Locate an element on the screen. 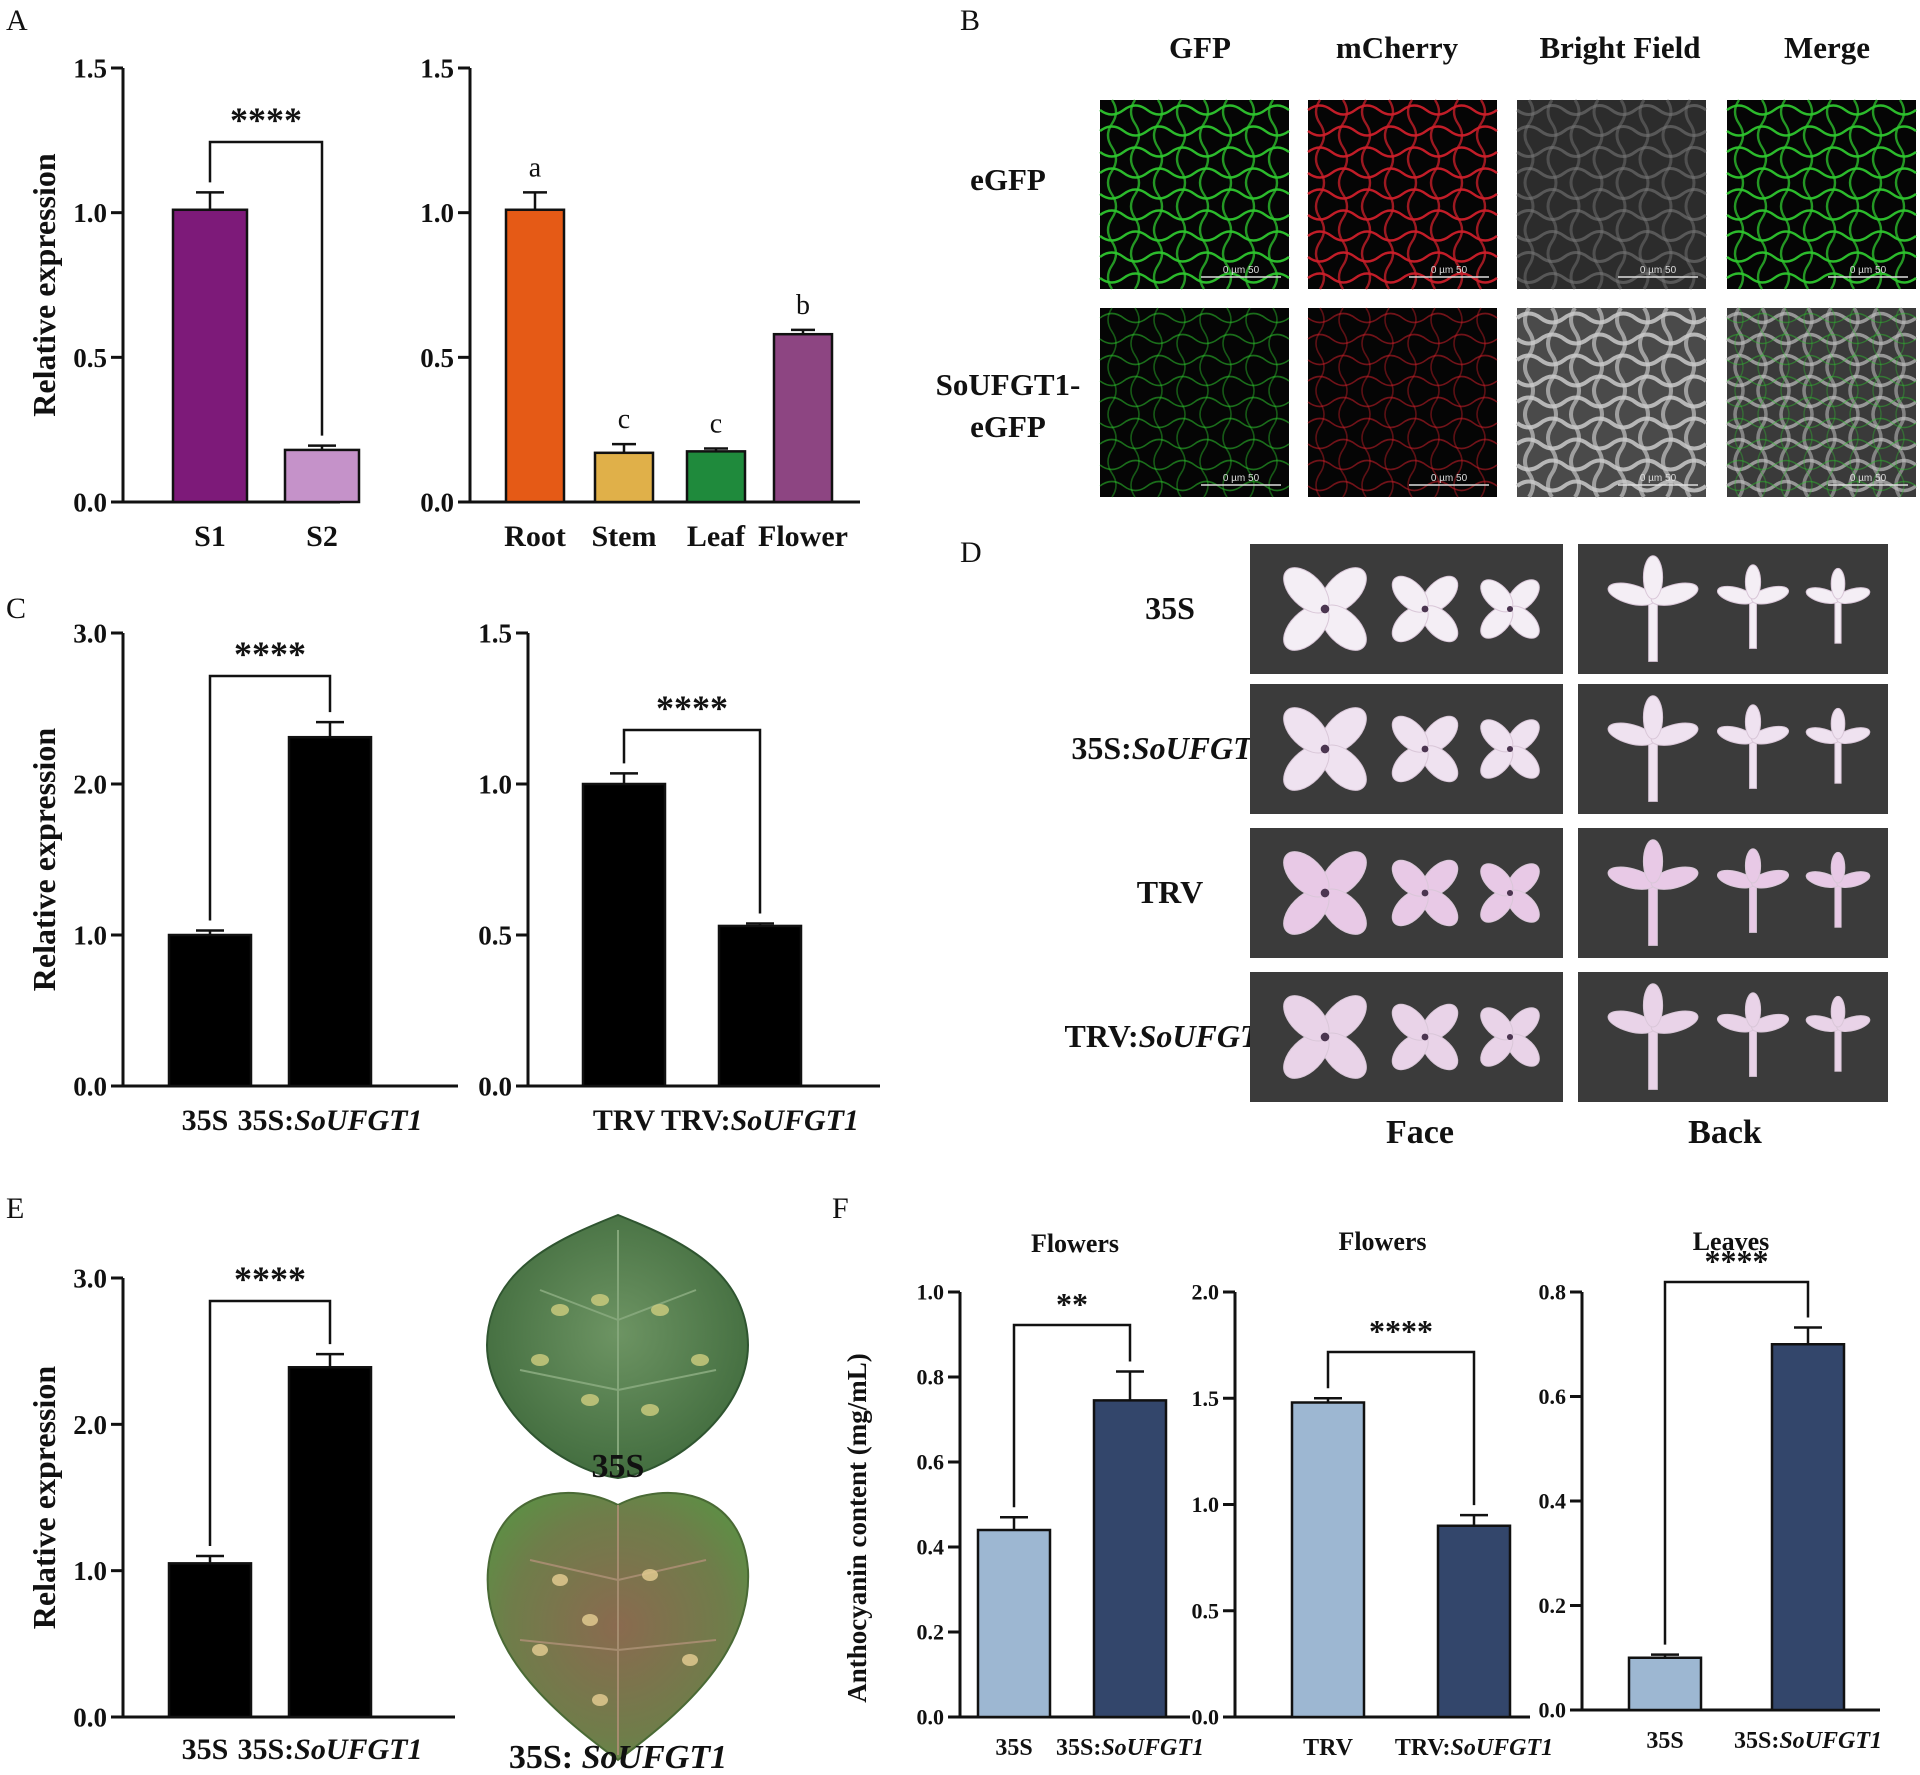  chart-title: Flowers is located at coordinates (1382, 1241).